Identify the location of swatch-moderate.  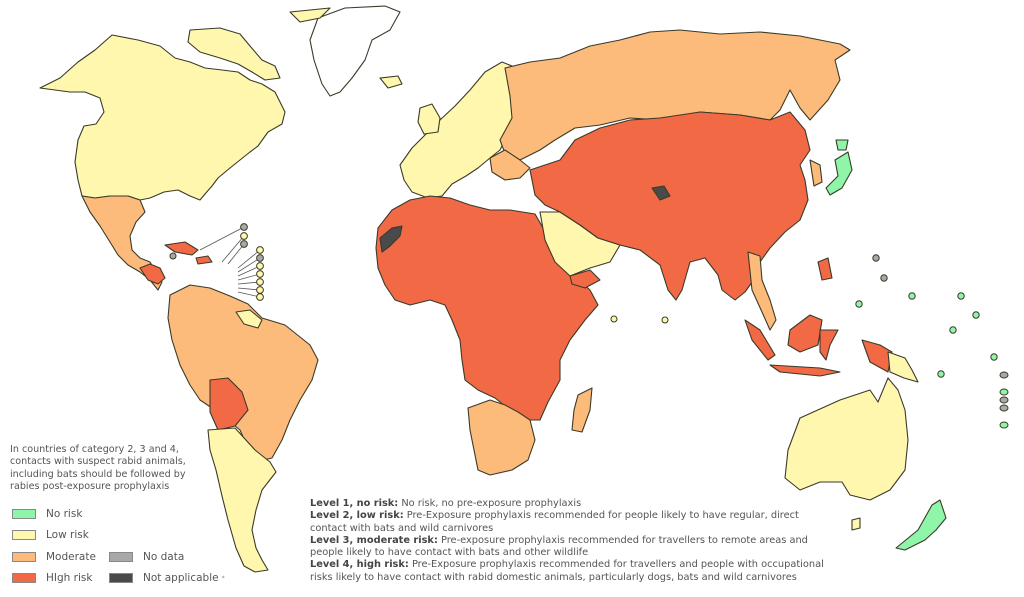
(24, 557).